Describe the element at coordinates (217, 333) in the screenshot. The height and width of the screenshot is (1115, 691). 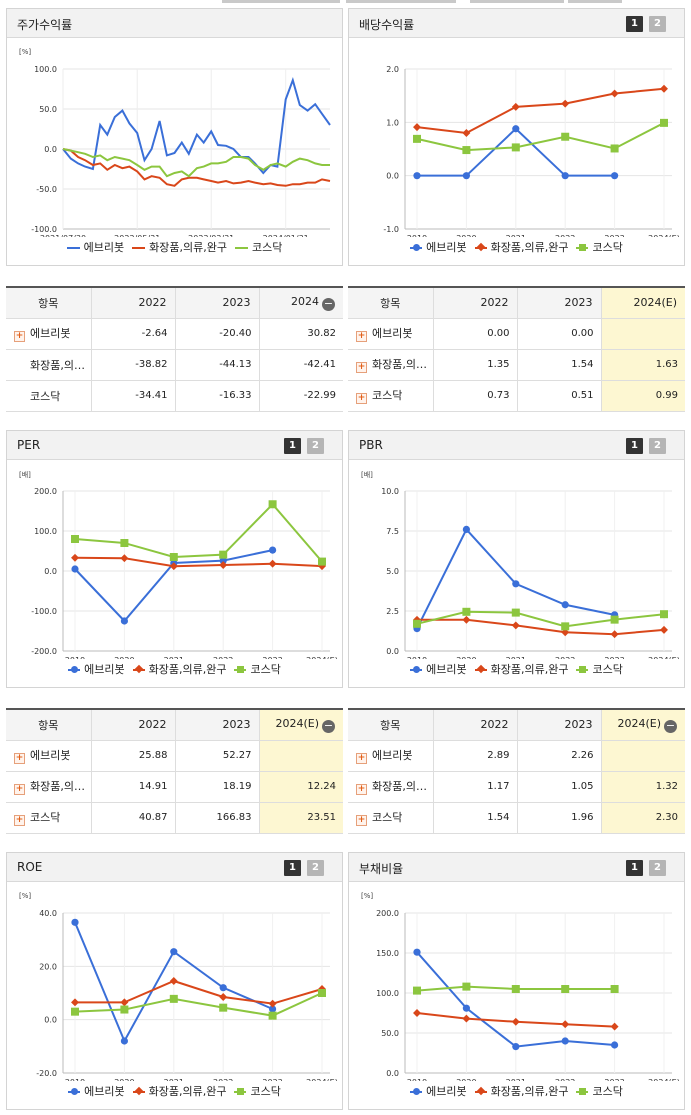
I see `value-cell: -20.40` at that location.